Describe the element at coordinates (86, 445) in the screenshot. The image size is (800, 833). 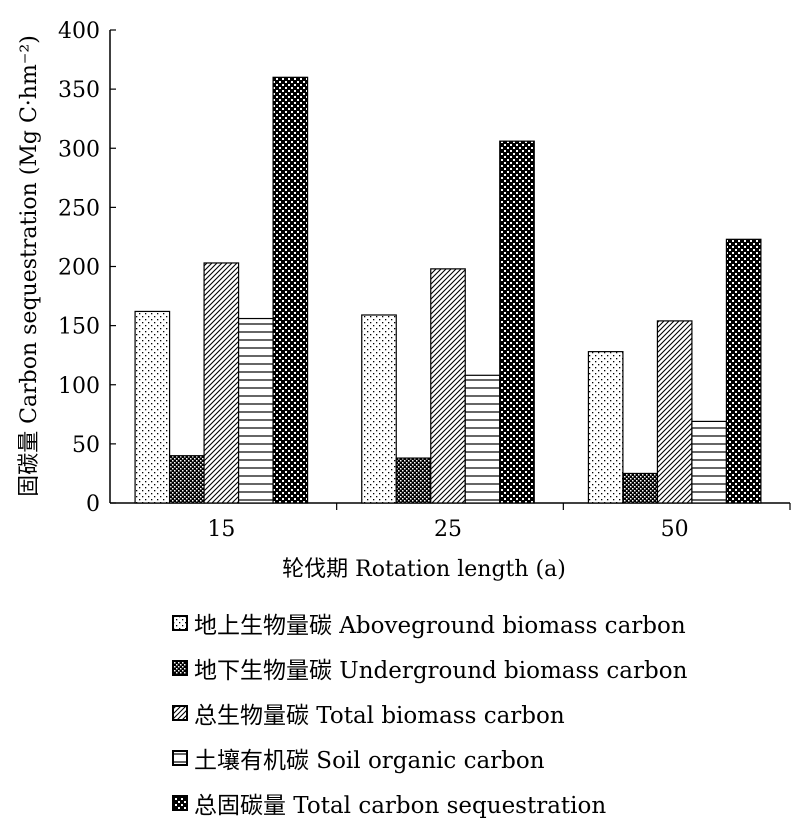
I see `y-tick-label: 50` at that location.